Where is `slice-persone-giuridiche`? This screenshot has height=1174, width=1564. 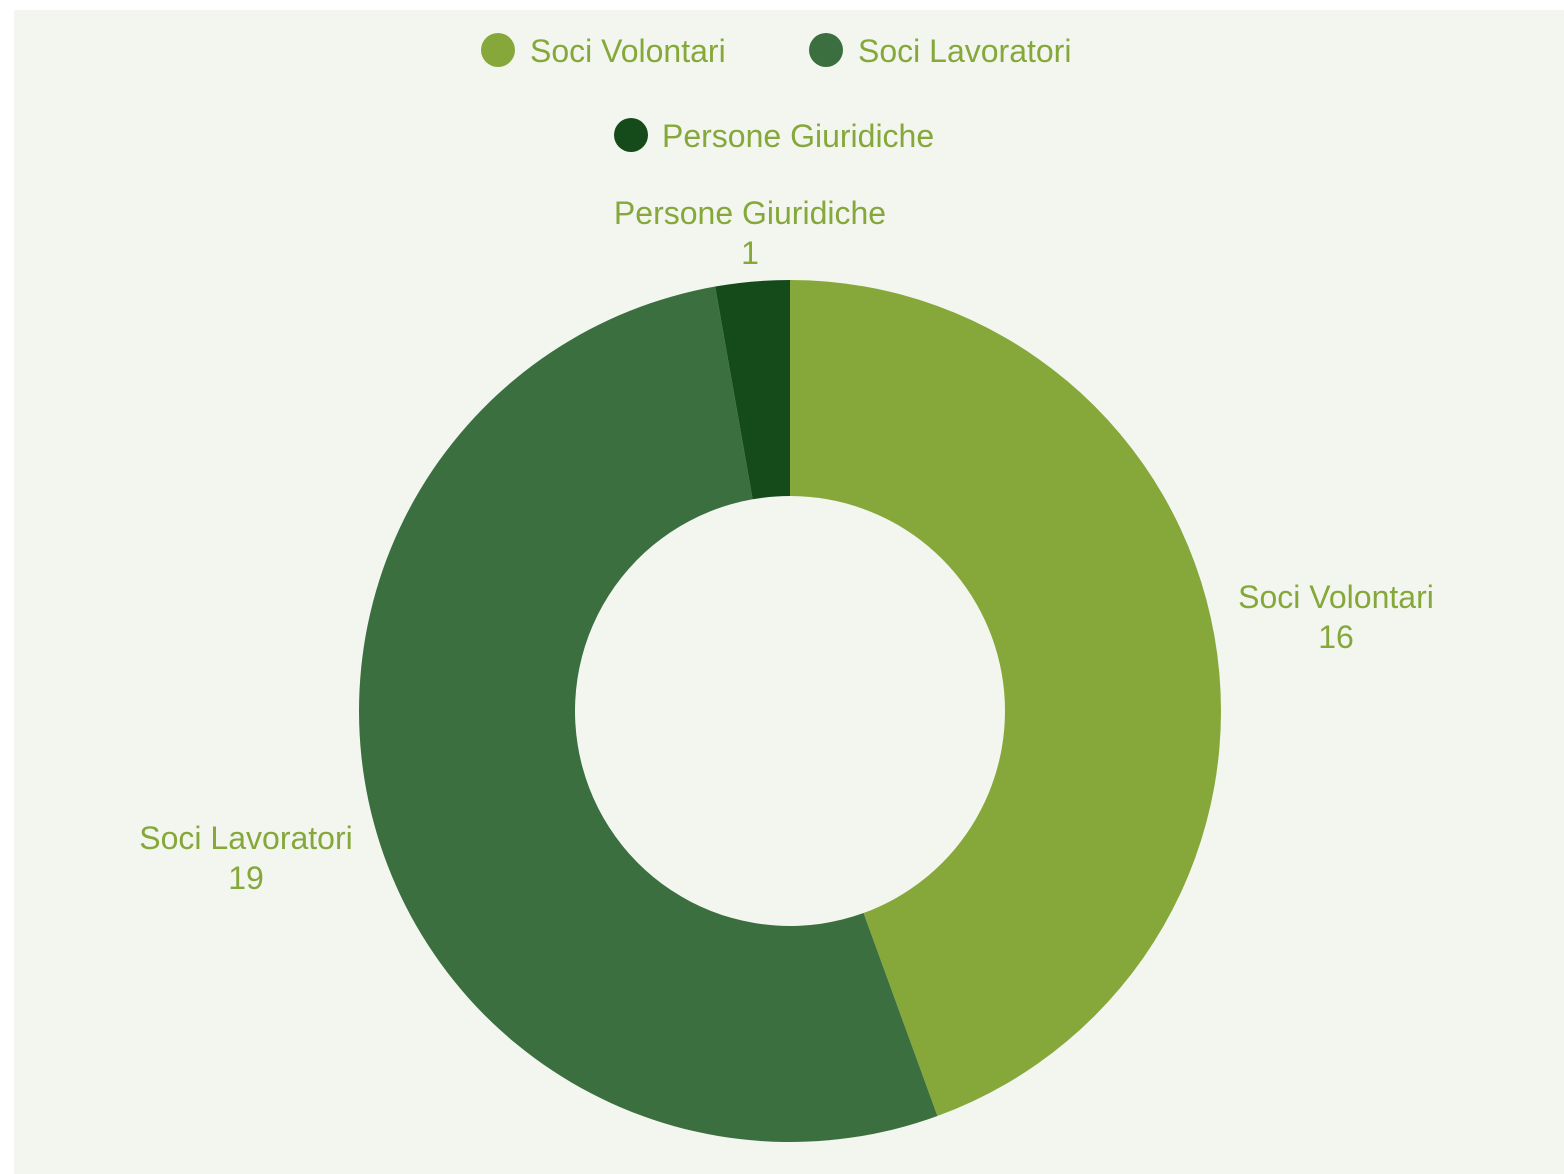 slice-persone-giuridiche is located at coordinates (752, 390).